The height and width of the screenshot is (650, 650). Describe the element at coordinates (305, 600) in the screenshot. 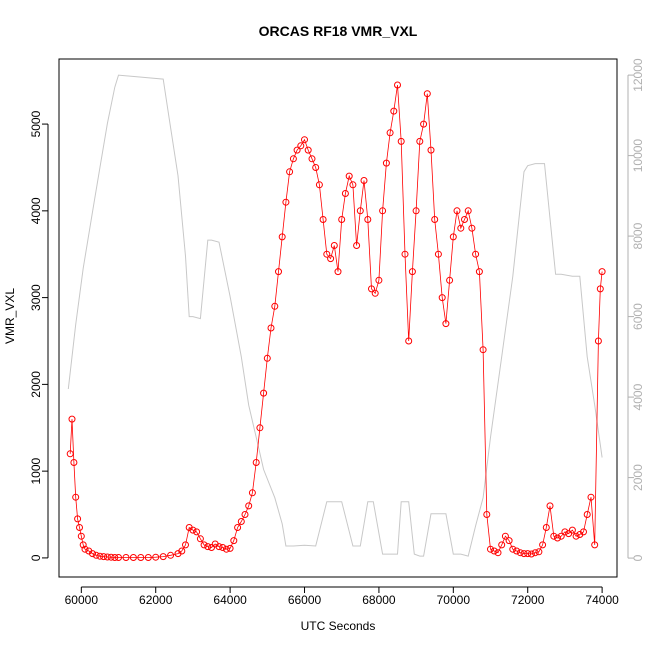

I see `x-tick-label: 66000` at that location.